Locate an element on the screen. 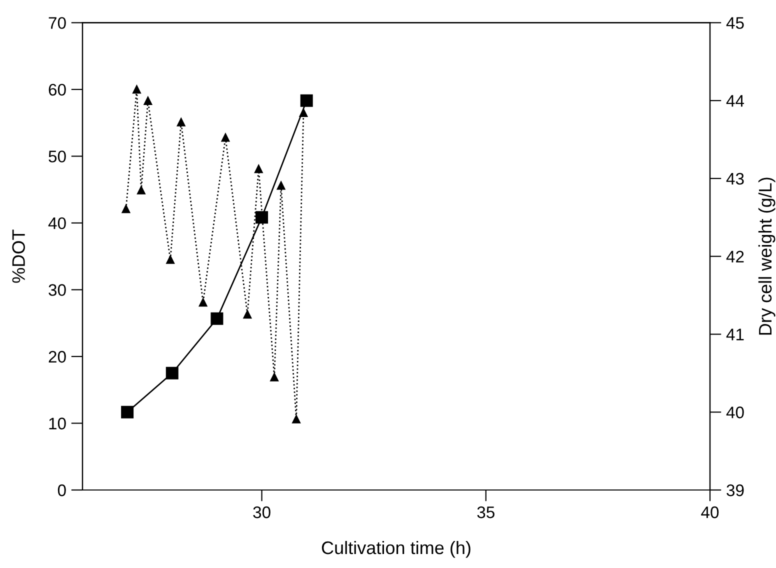 Image resolution: width=776 pixels, height=568 pixels. y2-axis-title: Dry cell weight (g/L) is located at coordinates (767, 256).